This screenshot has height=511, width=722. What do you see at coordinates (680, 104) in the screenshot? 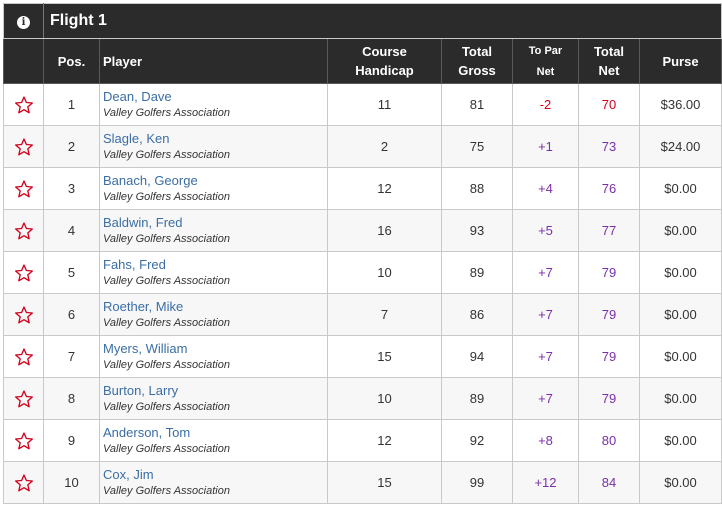
I see `purse-cell: $36.00` at bounding box center [680, 104].